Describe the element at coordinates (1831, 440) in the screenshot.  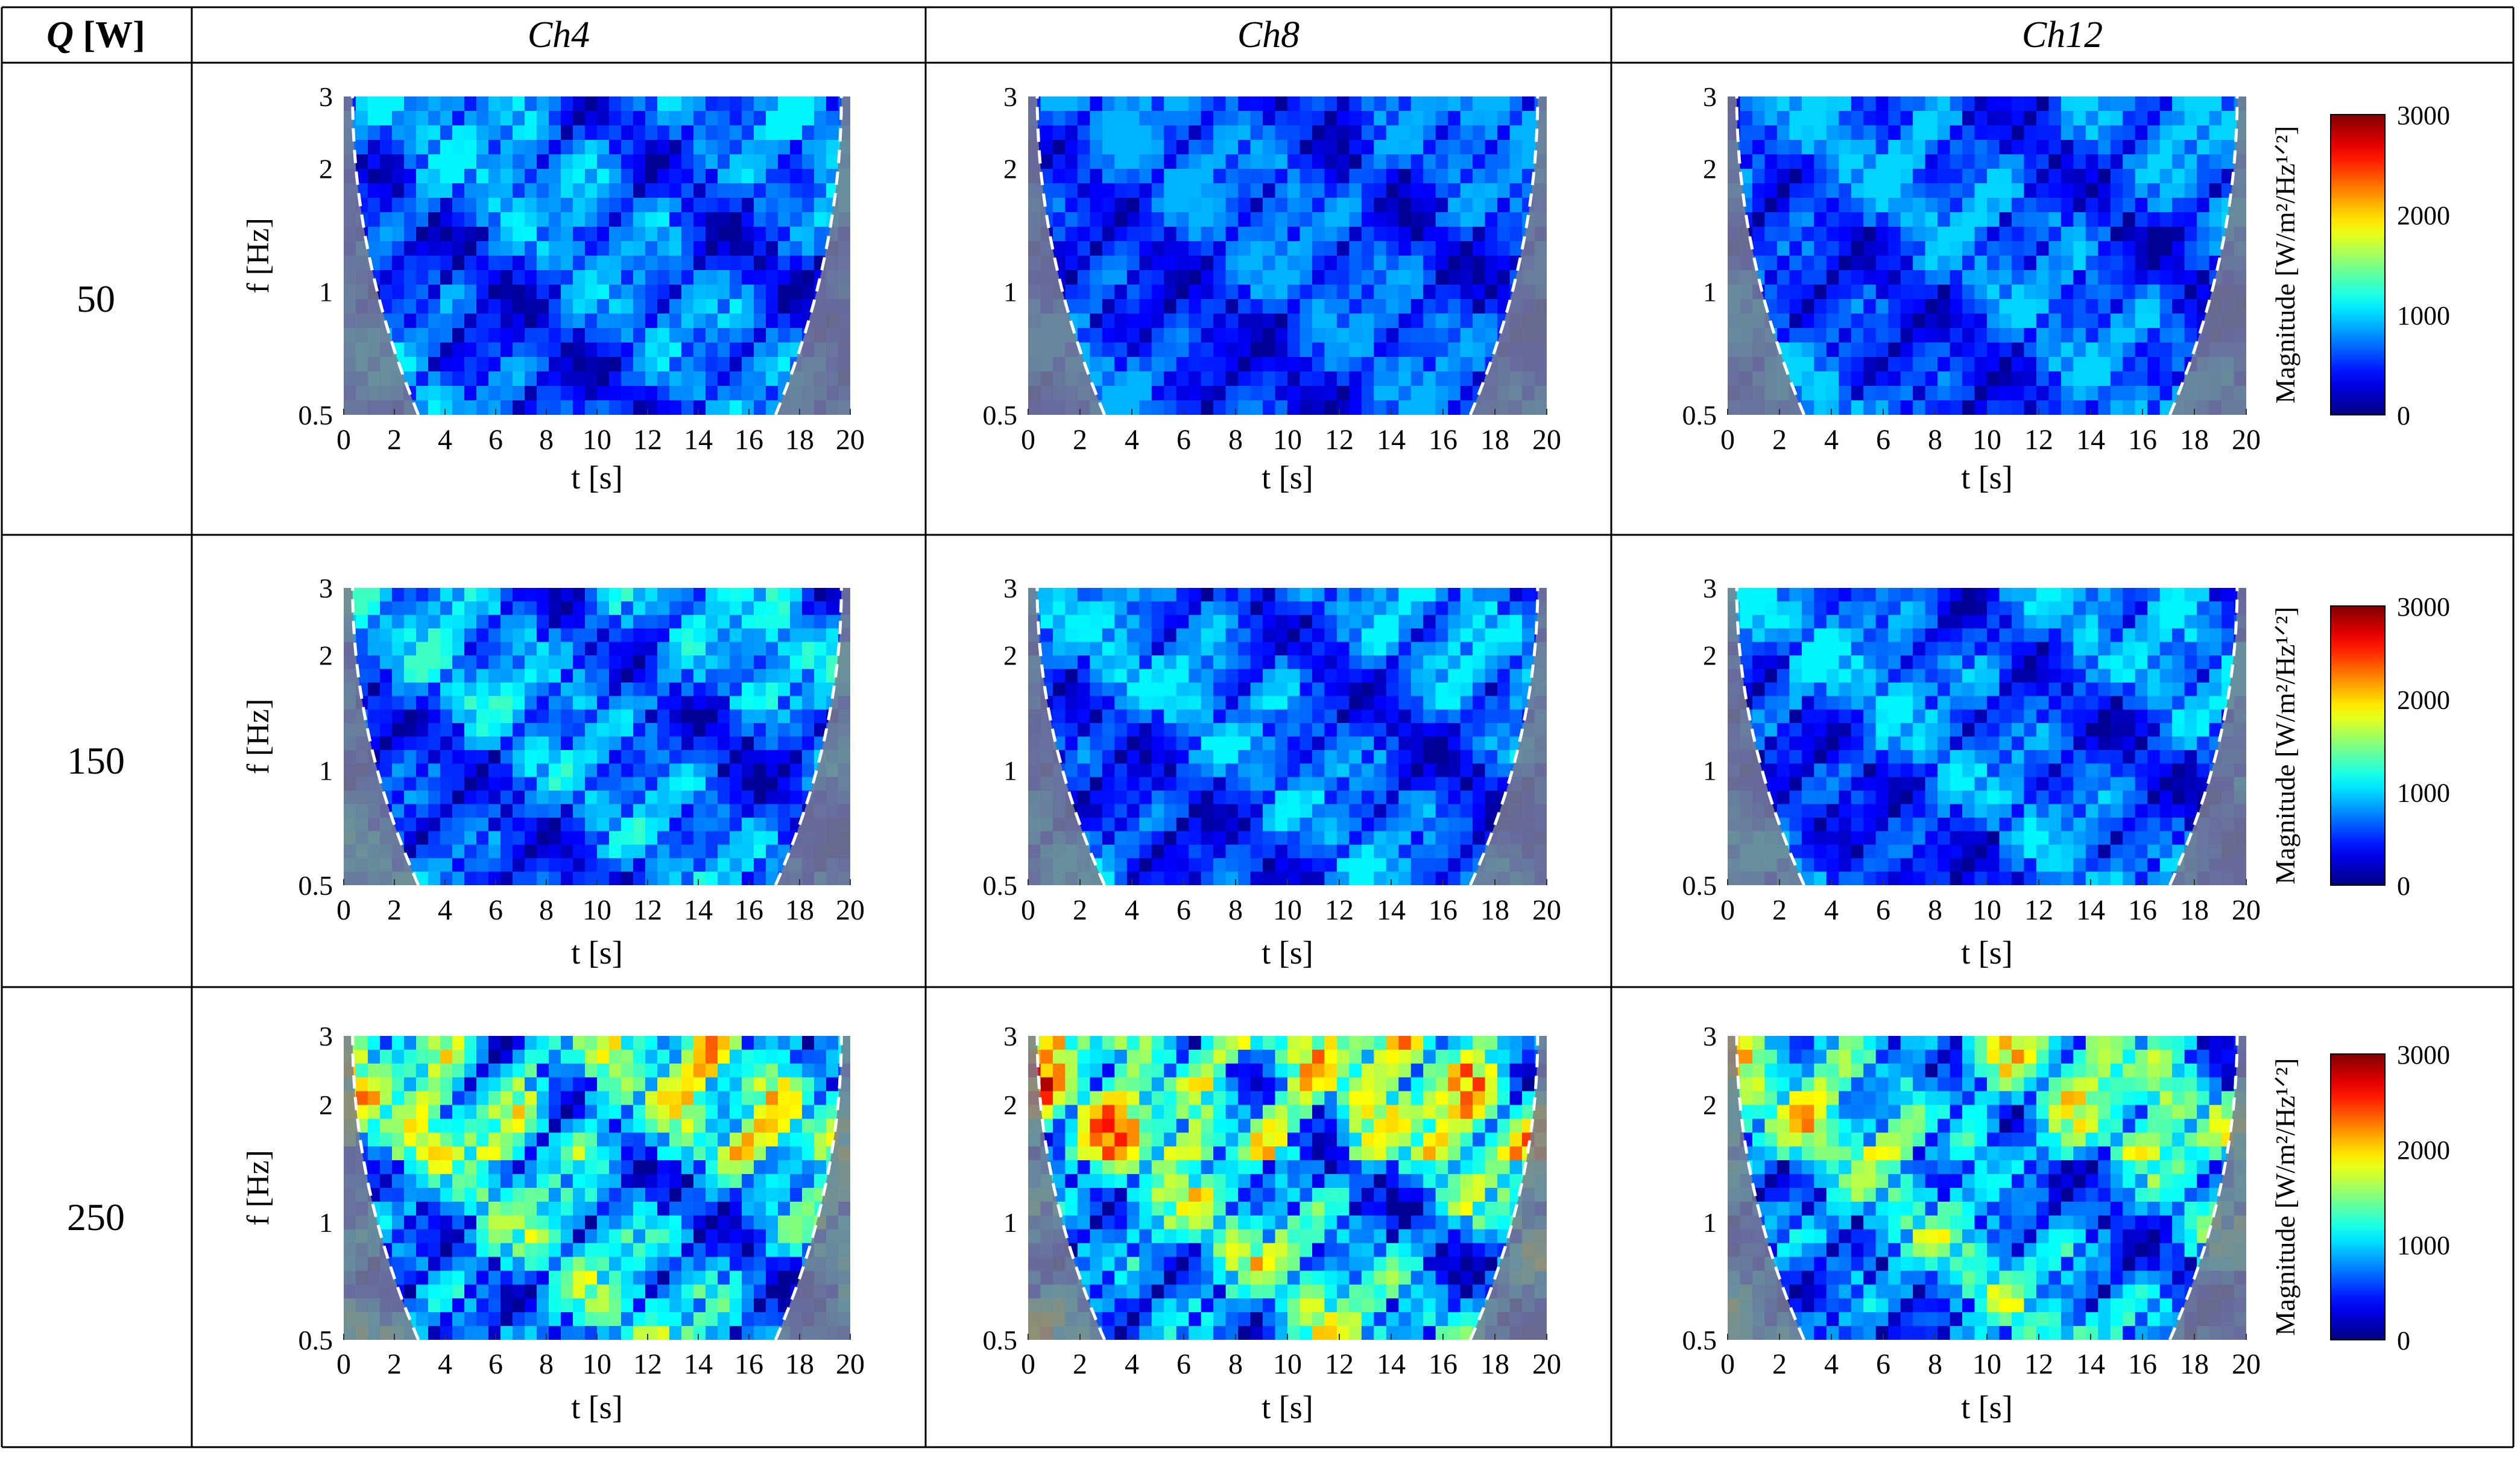
I see `x-tick-label: 4` at that location.